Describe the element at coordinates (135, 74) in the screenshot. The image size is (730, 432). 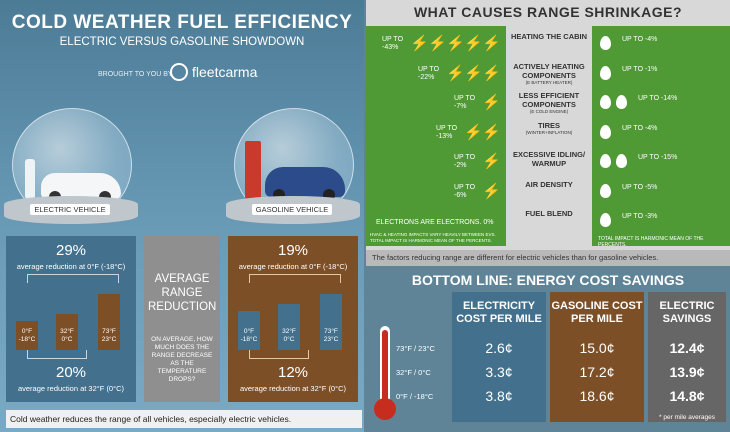
I see `brought-by-text: BROUGHT TO YOU BY` at that location.